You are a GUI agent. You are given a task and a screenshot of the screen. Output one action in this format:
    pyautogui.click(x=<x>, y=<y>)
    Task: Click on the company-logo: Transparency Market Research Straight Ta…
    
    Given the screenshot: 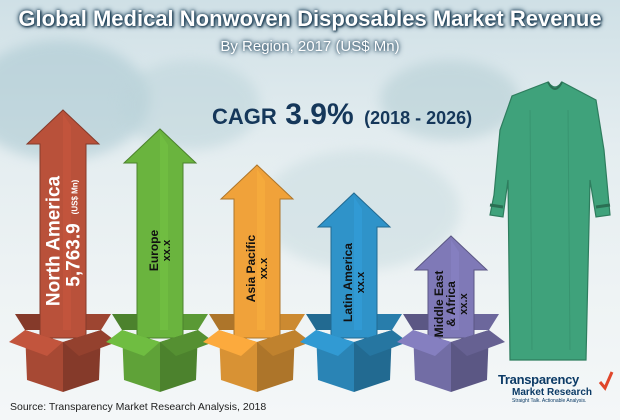 What is the action you would take?
    pyautogui.click(x=556, y=387)
    